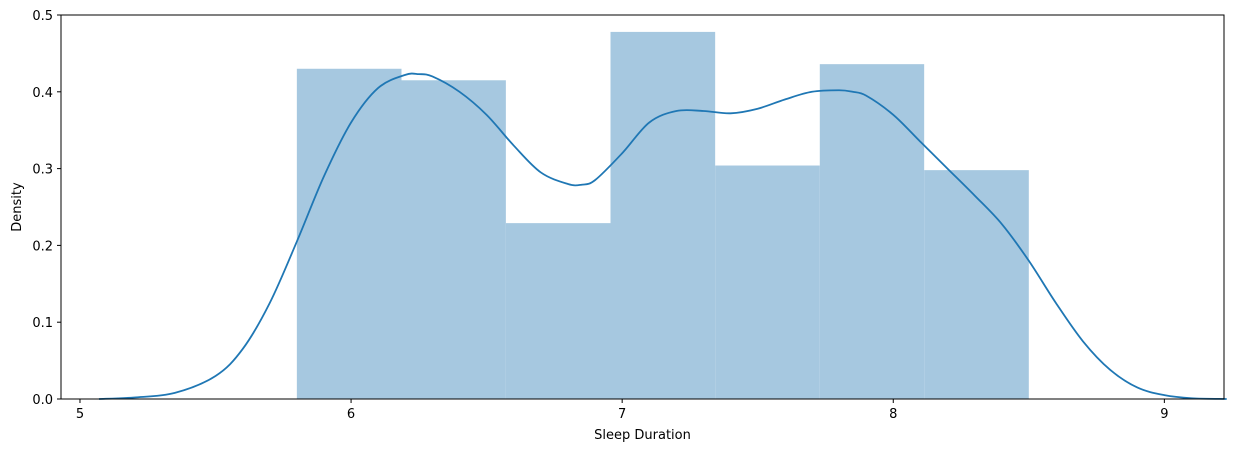 The image size is (1233, 452). What do you see at coordinates (42, 170) in the screenshot?
I see `y-tick-label: 0.3` at bounding box center [42, 170].